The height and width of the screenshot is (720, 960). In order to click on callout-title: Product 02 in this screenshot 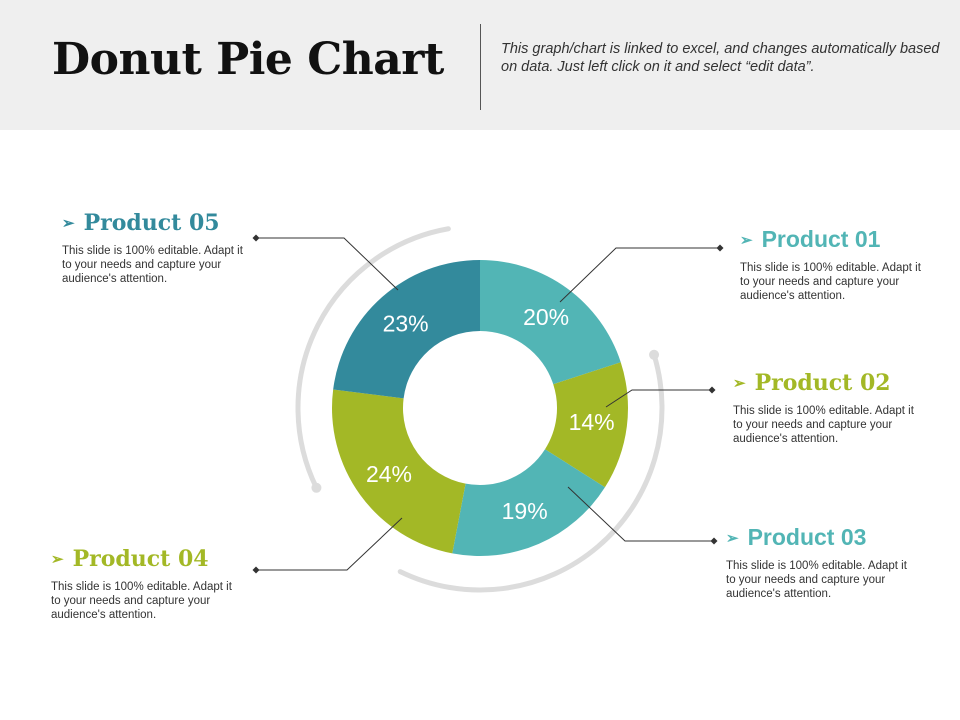, I will do `click(823, 383)`.